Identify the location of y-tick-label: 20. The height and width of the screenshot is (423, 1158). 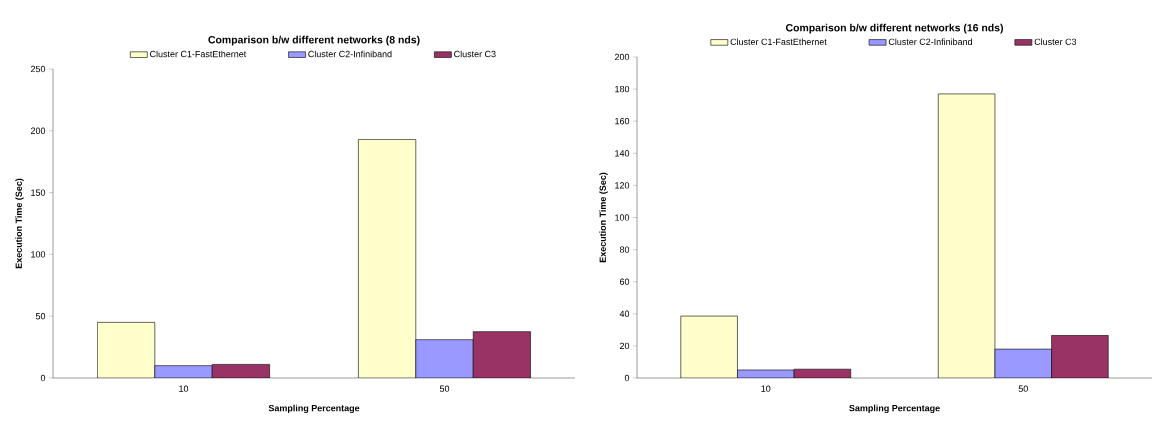
(624, 346).